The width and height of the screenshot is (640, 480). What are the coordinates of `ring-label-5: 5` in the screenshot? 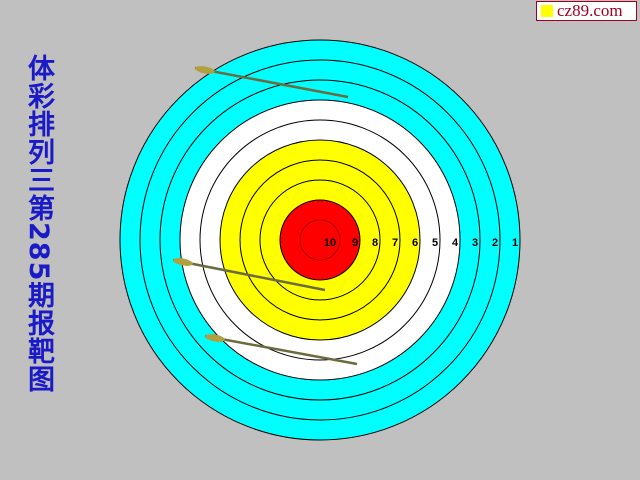 It's located at (435, 243).